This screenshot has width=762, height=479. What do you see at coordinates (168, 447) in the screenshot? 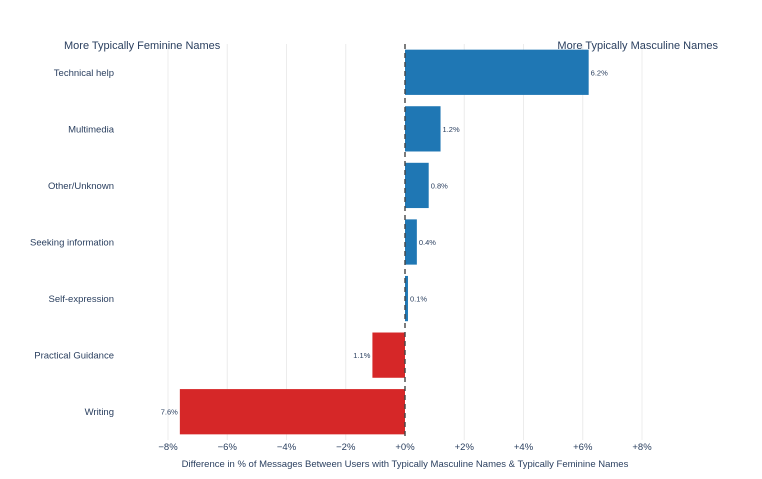
I see `x-tick-label: −8%` at bounding box center [168, 447].